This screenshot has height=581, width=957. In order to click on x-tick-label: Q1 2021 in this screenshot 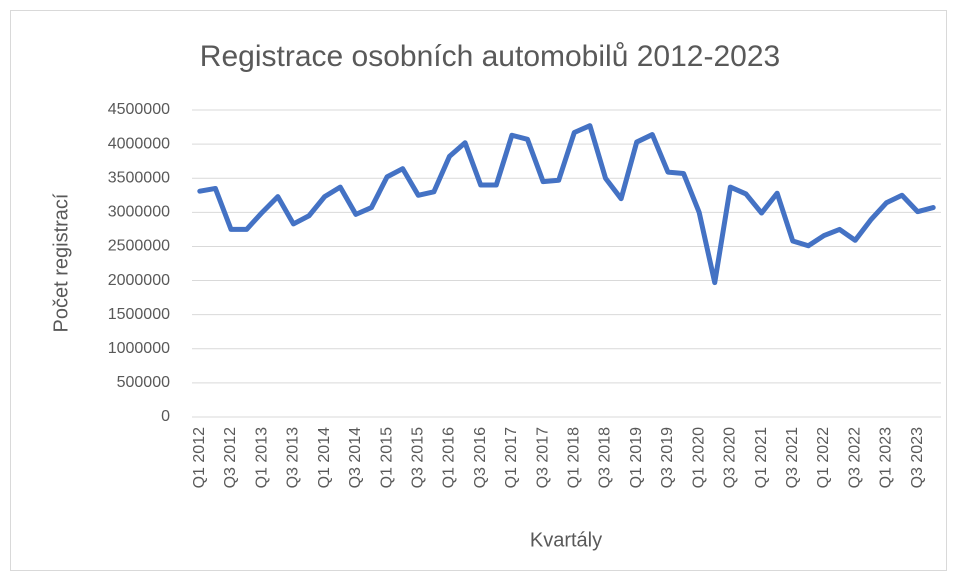, I will do `click(761, 457)`.